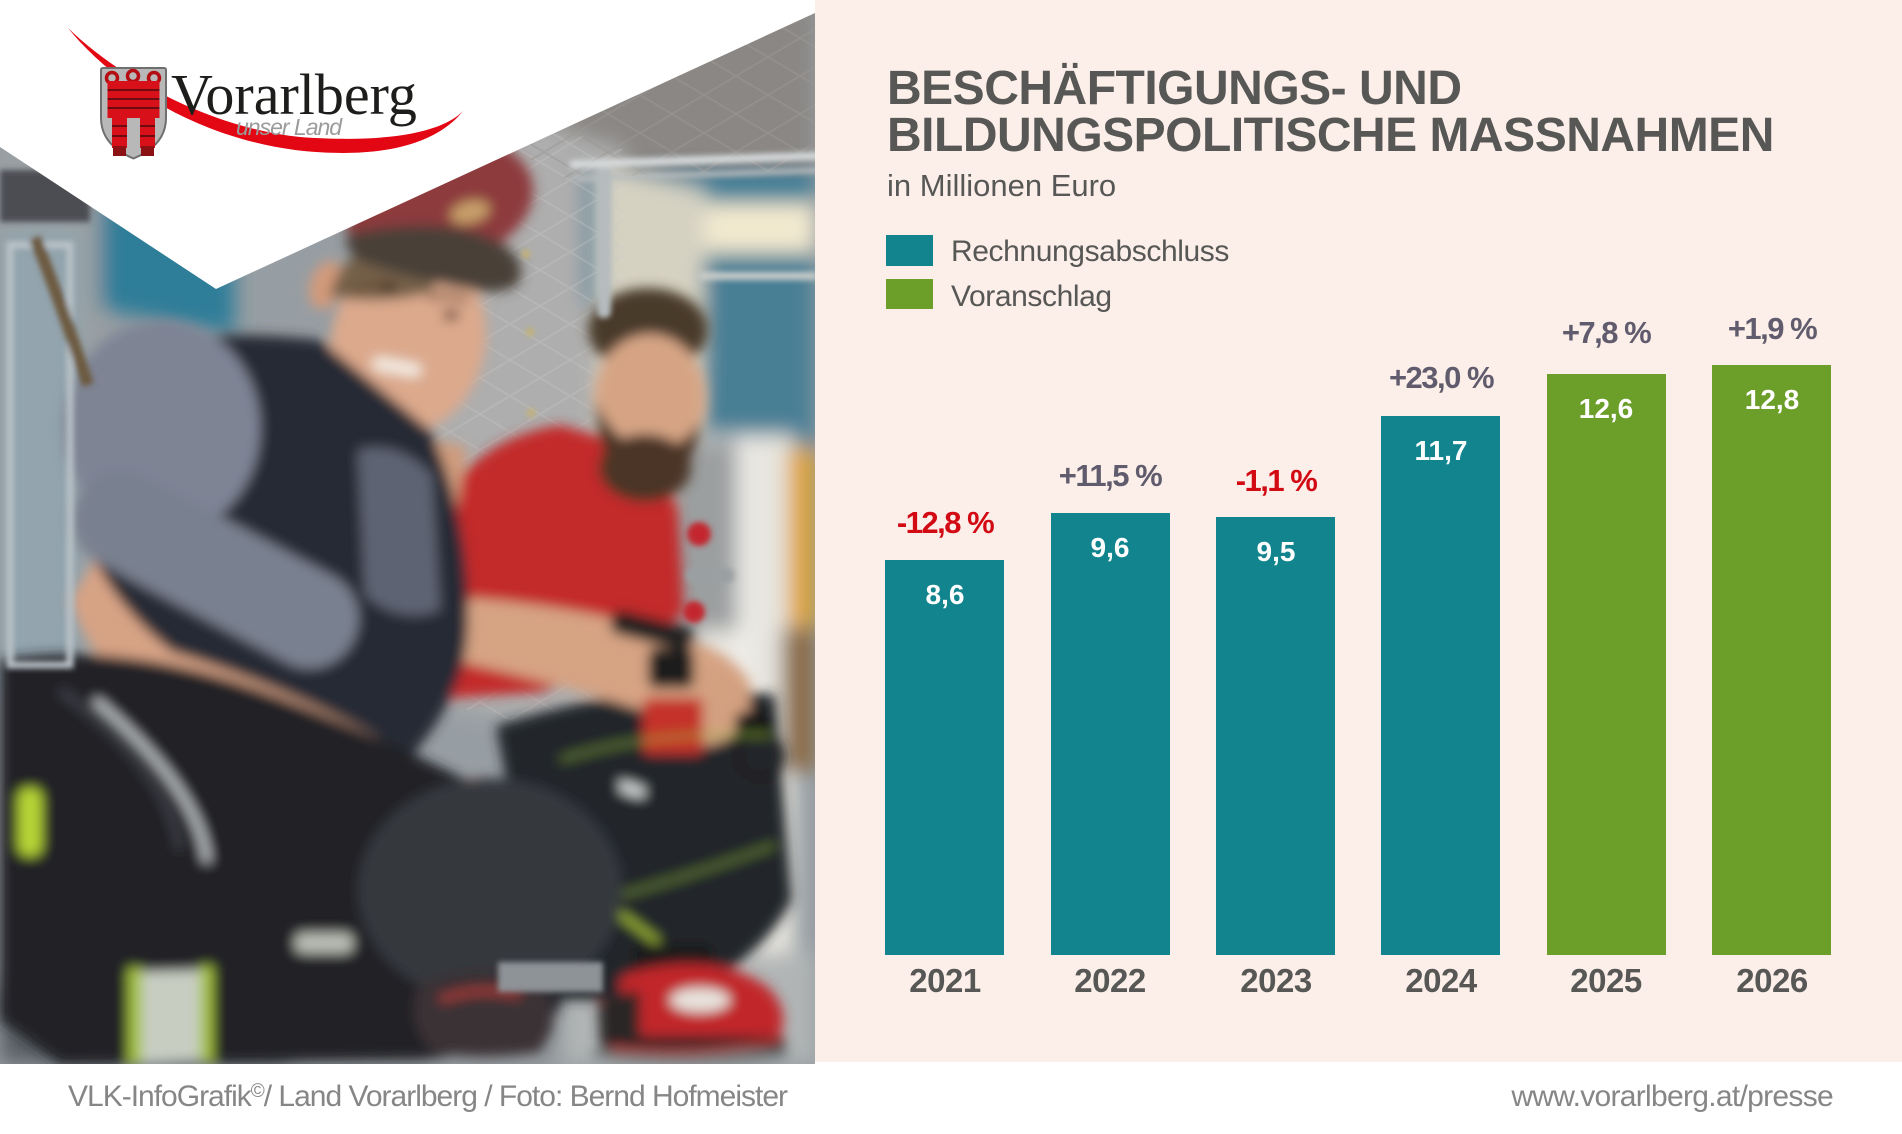 This screenshot has height=1134, width=1902. I want to click on svg-text: Vorarlberg, so click(294, 94).